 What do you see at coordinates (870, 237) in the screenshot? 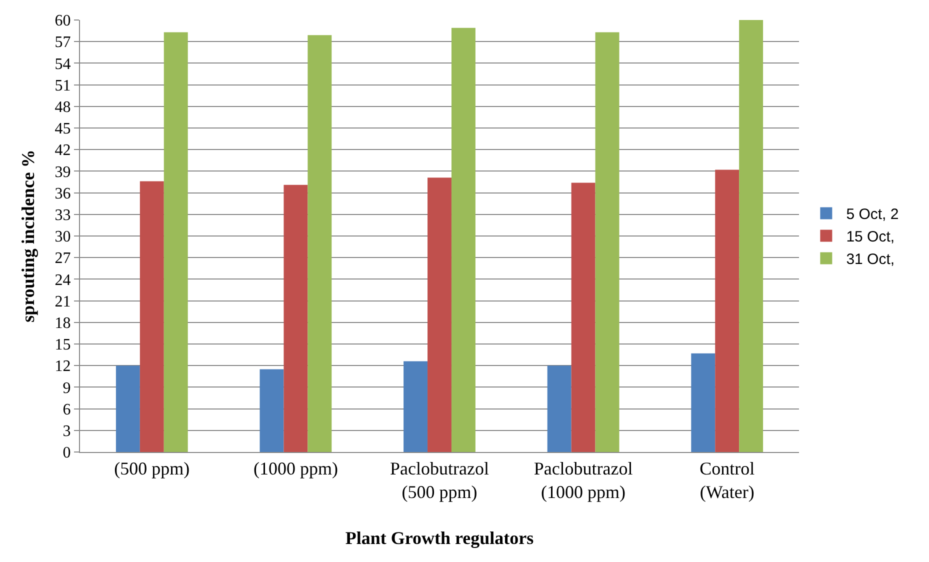
I see `legend-label: 15 Oct,` at bounding box center [870, 237].